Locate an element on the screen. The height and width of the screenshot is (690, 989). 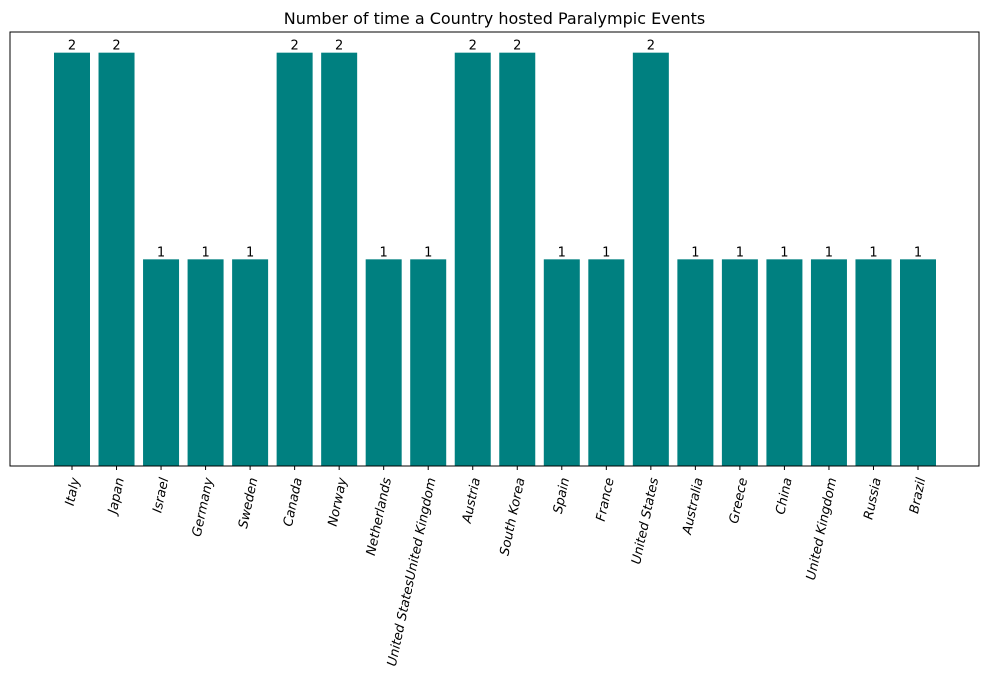
x-tick-label: Spain is located at coordinates (562, 495).